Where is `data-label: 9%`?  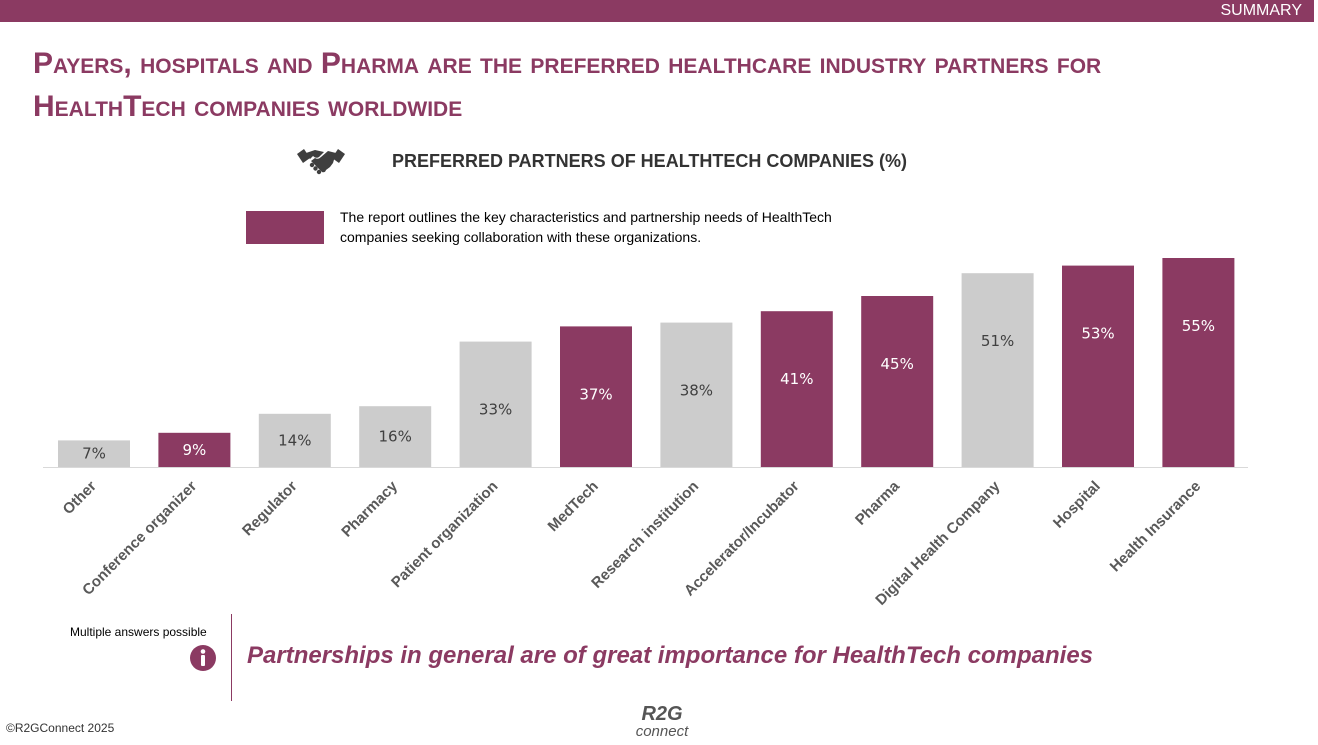
data-label: 9% is located at coordinates (195, 450).